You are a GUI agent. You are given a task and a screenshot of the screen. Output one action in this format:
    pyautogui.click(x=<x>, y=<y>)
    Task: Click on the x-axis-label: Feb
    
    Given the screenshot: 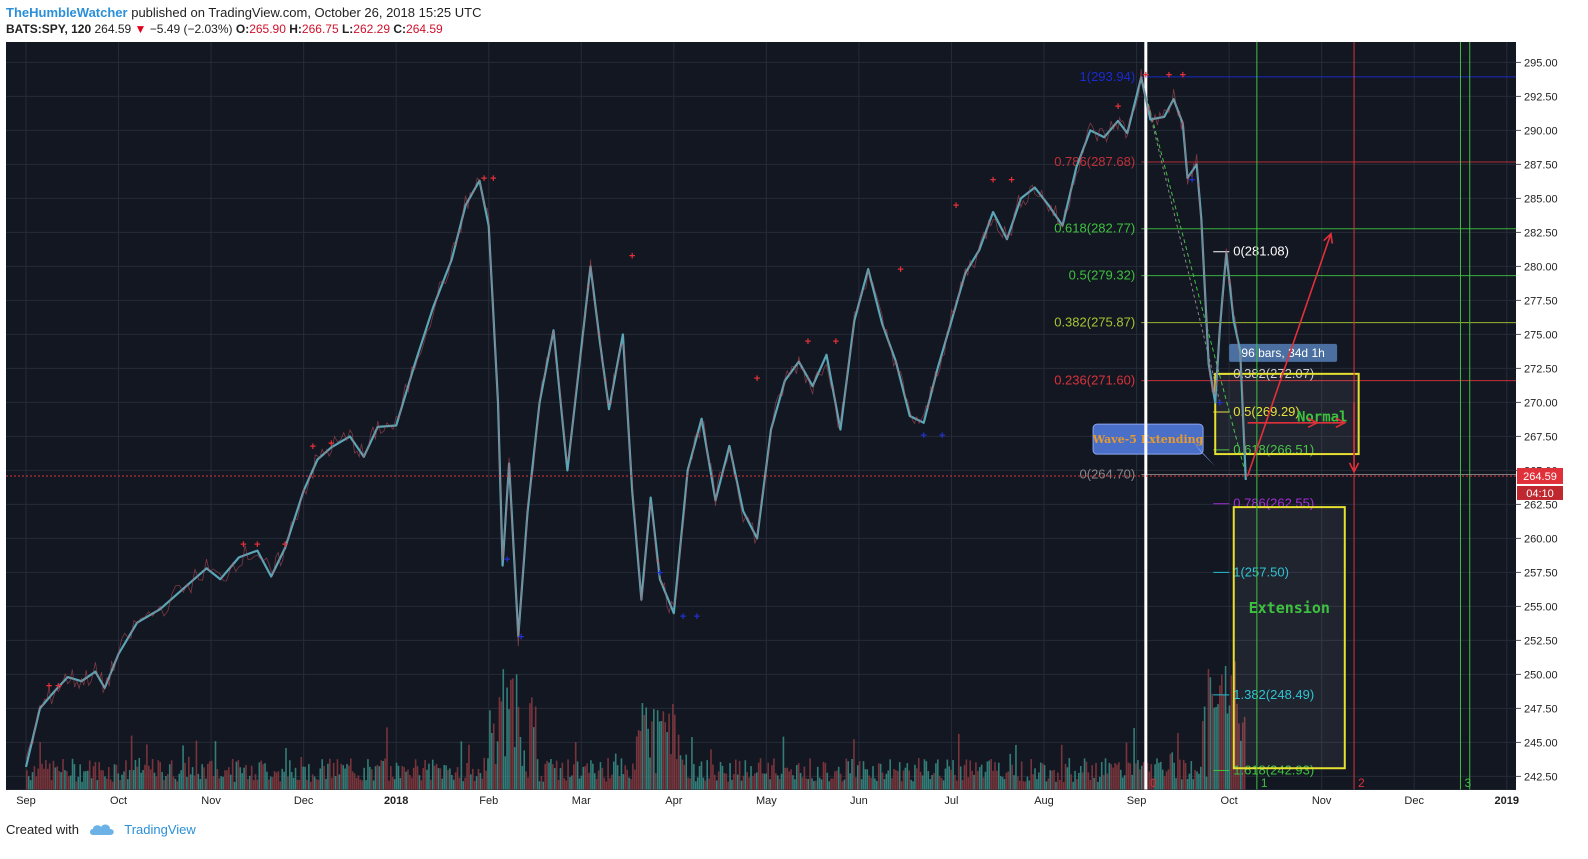 What is the action you would take?
    pyautogui.click(x=488, y=801)
    